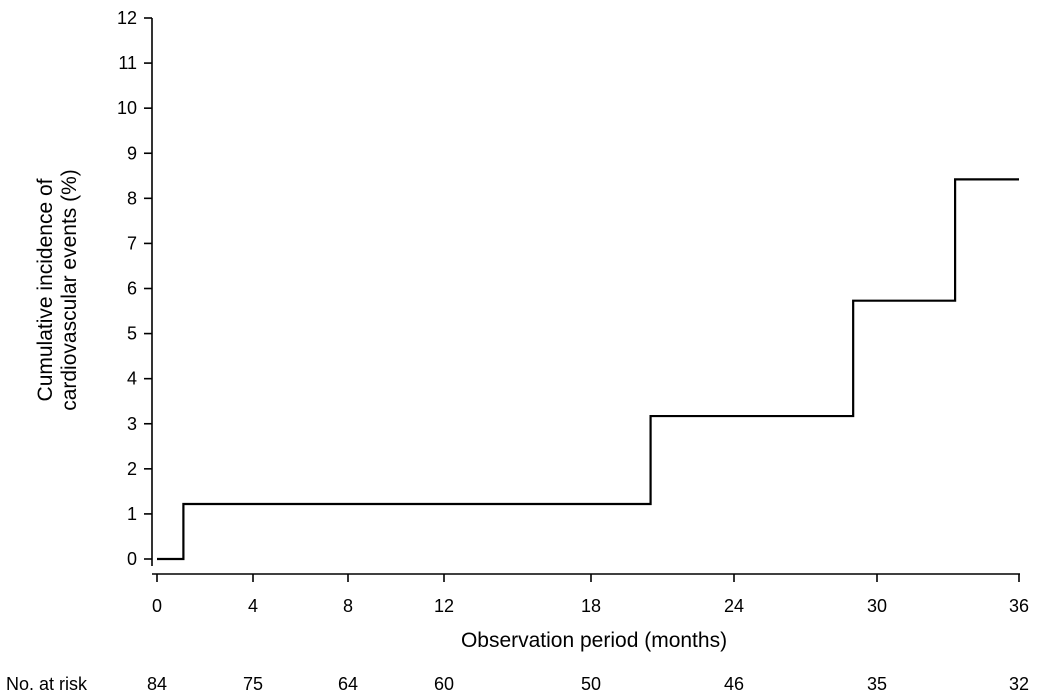  What do you see at coordinates (157, 606) in the screenshot?
I see `x-tick-label: 0` at bounding box center [157, 606].